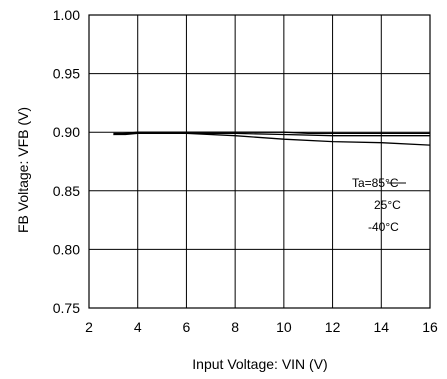 Image resolution: width=447 pixels, height=379 pixels. Describe the element at coordinates (333, 327) in the screenshot. I see `x-tick-label: 12` at that location.